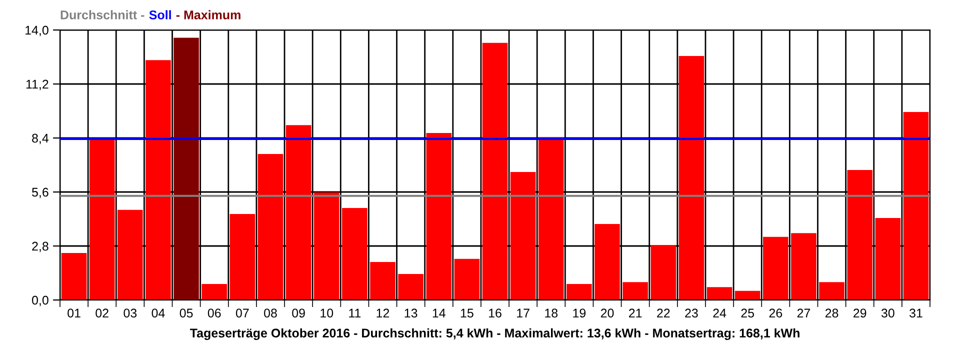 This screenshot has height=360, width=960. Describe the element at coordinates (130, 313) in the screenshot. I see `x-tick-label: 03` at that location.